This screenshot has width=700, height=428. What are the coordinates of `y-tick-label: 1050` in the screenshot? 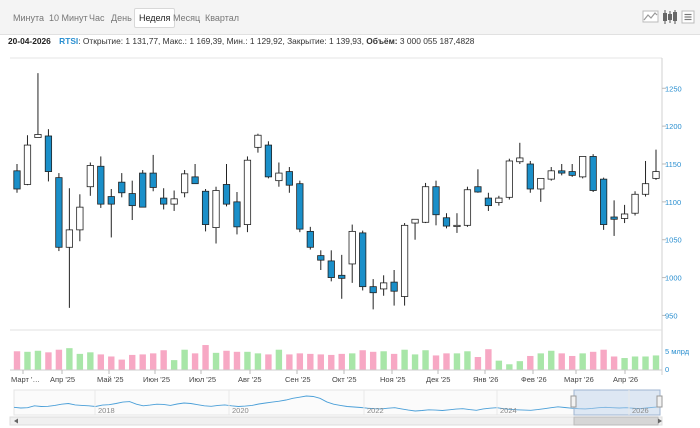 It's located at (673, 240).